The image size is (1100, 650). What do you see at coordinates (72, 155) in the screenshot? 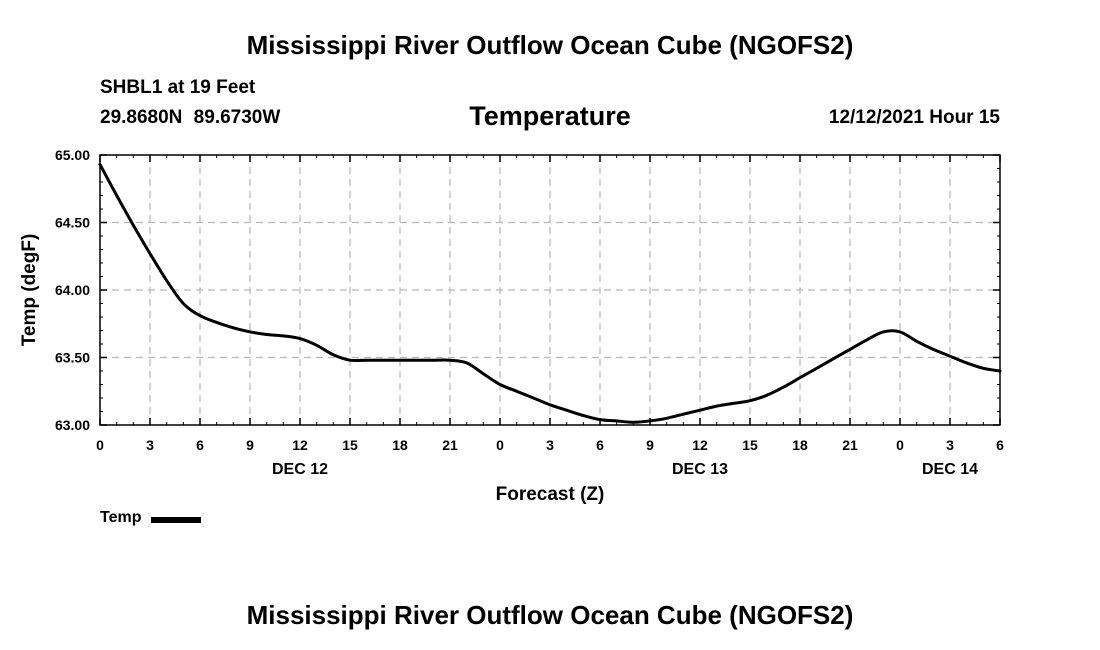
I see `y-tick-label: 65.00` at bounding box center [72, 155].